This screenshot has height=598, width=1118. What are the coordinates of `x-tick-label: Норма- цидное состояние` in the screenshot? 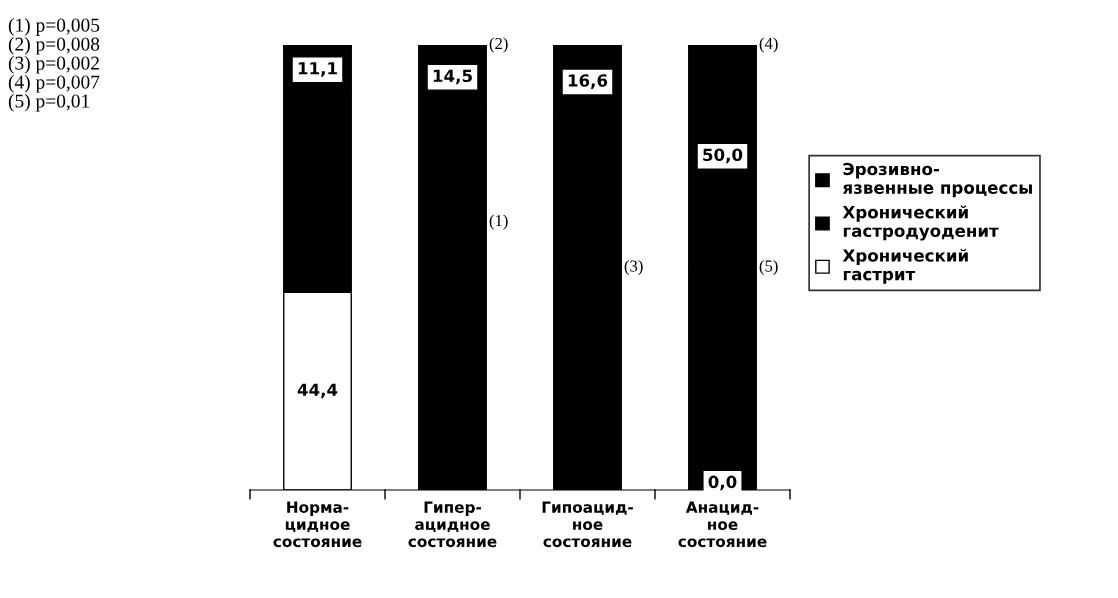 It's located at (317, 524).